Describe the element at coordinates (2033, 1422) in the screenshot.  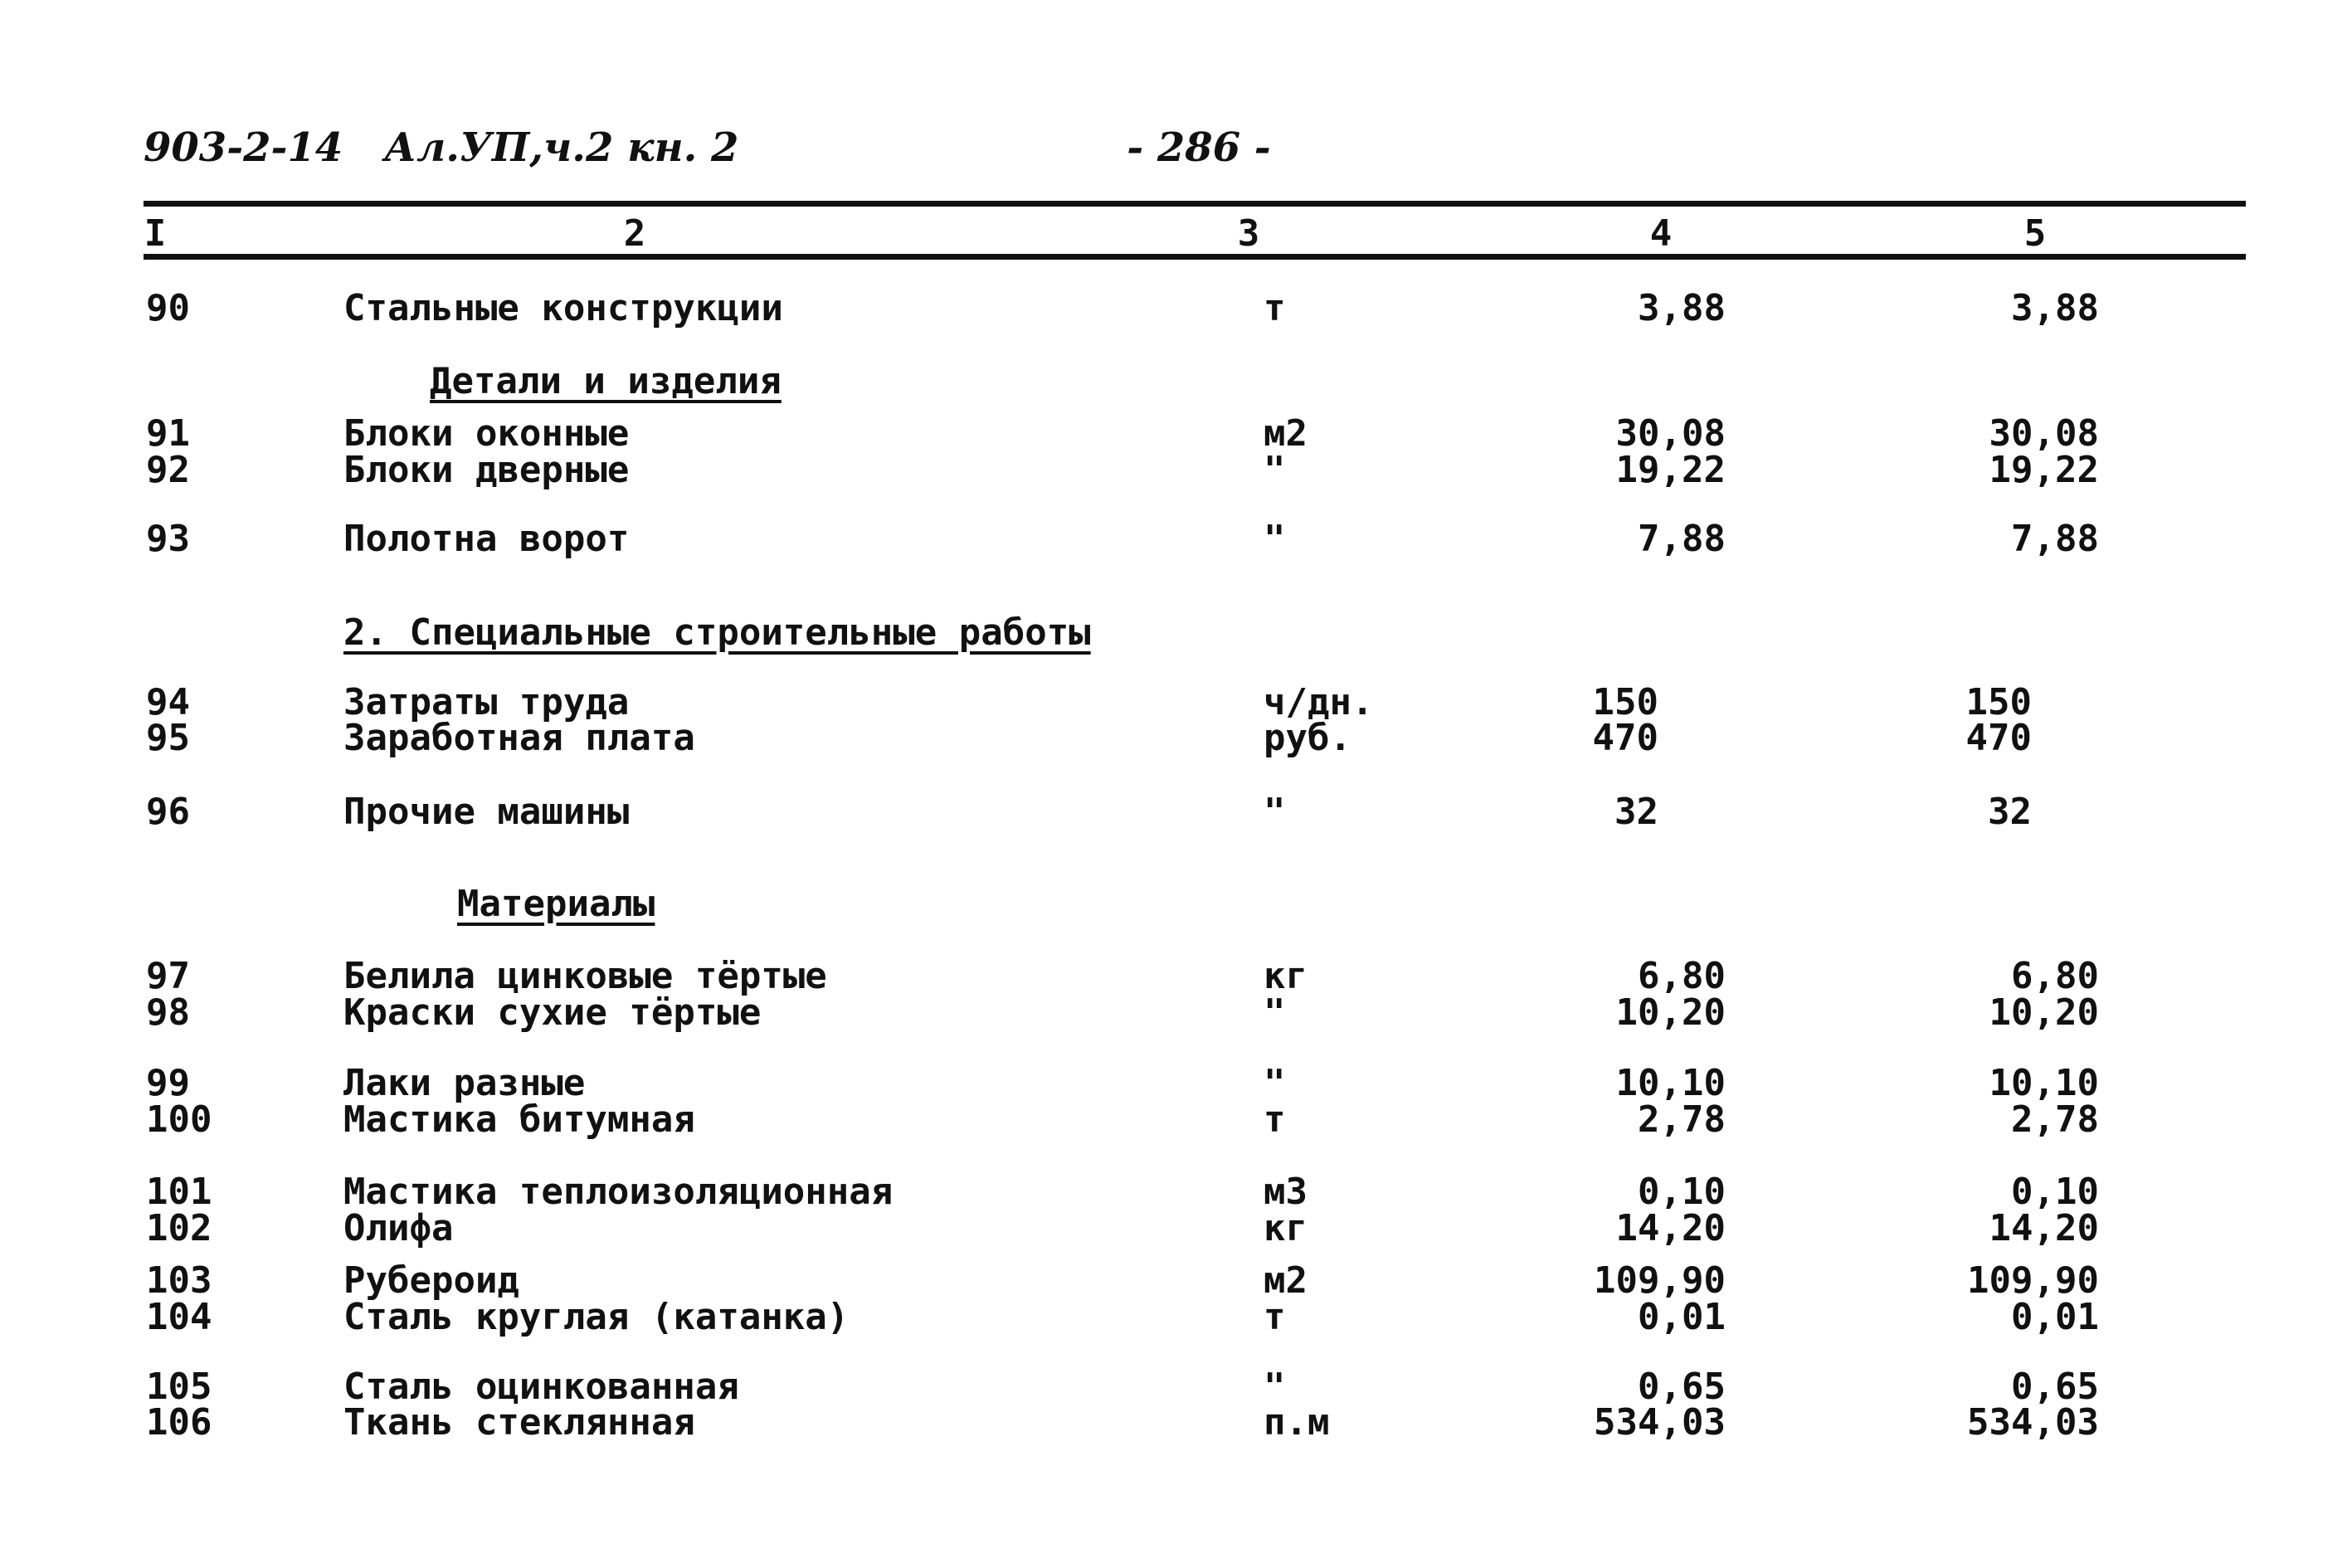
I see `row-value-col5: 534,03` at that location.